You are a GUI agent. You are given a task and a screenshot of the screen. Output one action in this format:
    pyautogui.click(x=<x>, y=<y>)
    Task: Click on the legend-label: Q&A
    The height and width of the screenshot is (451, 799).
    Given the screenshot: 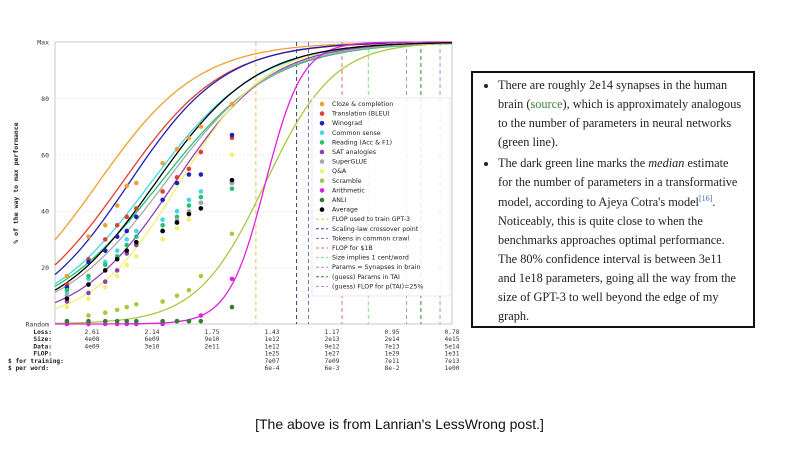 What is the action you would take?
    pyautogui.click(x=339, y=171)
    